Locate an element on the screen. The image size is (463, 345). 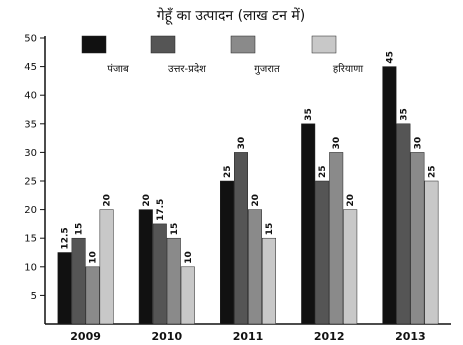
y-tick-label: 45 is located at coordinates (30, 67).